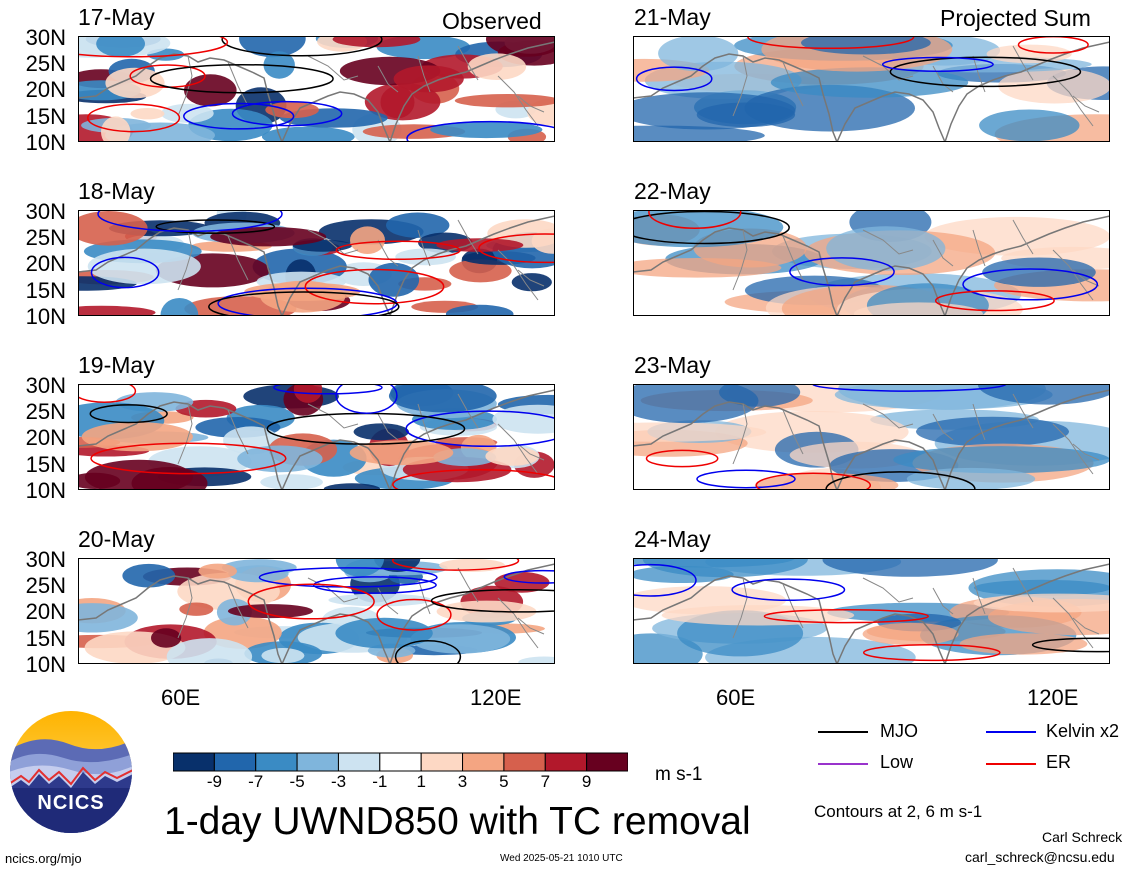 This screenshot has width=1135, height=872. Describe the element at coordinates (1040, 857) in the screenshot. I see `footer-email: carl_schreck@ncsu.edu` at that location.